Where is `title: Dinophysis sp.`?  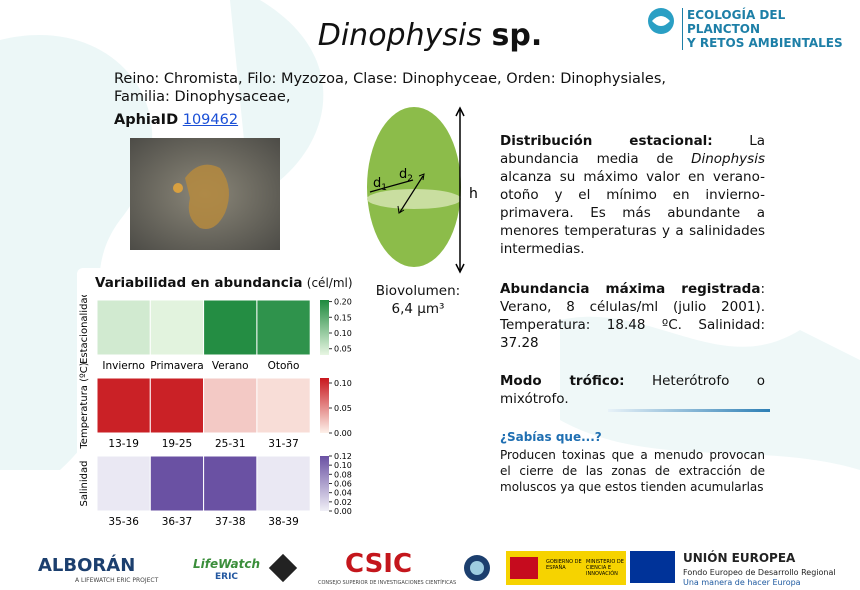
title: Dinophysis sp. is located at coordinates (430, 35).